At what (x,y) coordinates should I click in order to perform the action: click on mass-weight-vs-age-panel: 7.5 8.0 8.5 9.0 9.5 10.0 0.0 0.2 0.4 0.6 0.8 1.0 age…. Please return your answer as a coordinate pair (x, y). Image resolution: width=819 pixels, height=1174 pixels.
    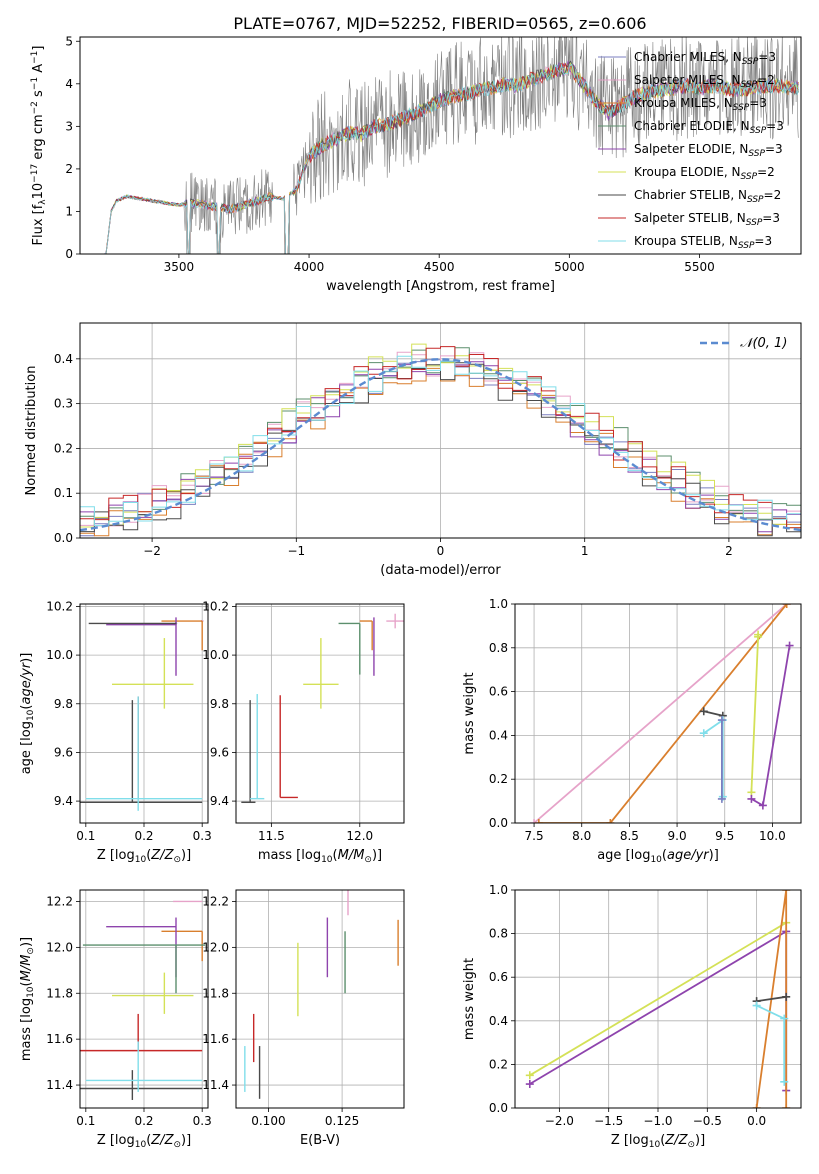
    Looking at the image, I should click on (632, 731).